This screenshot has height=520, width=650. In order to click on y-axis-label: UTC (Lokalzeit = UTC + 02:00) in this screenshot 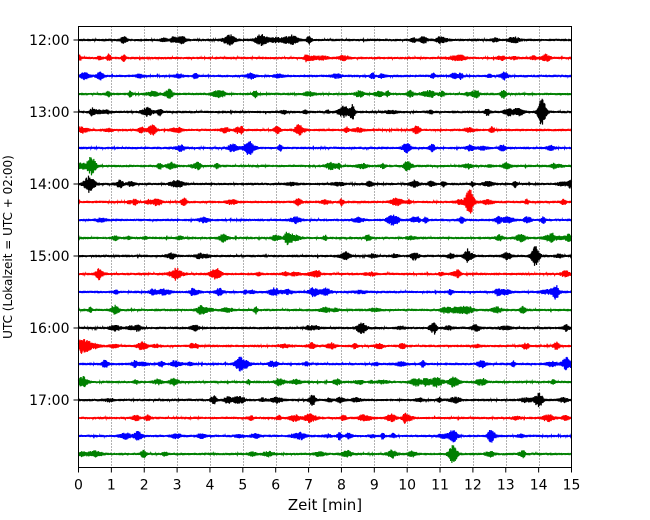, I will do `click(8, 247)`.